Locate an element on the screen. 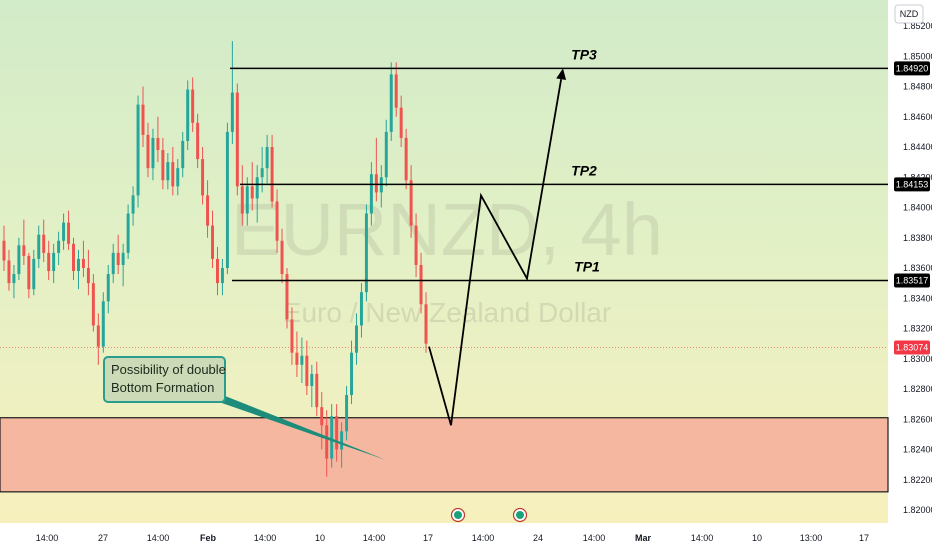  price-tick-label: 1.82800 is located at coordinates (917, 389).